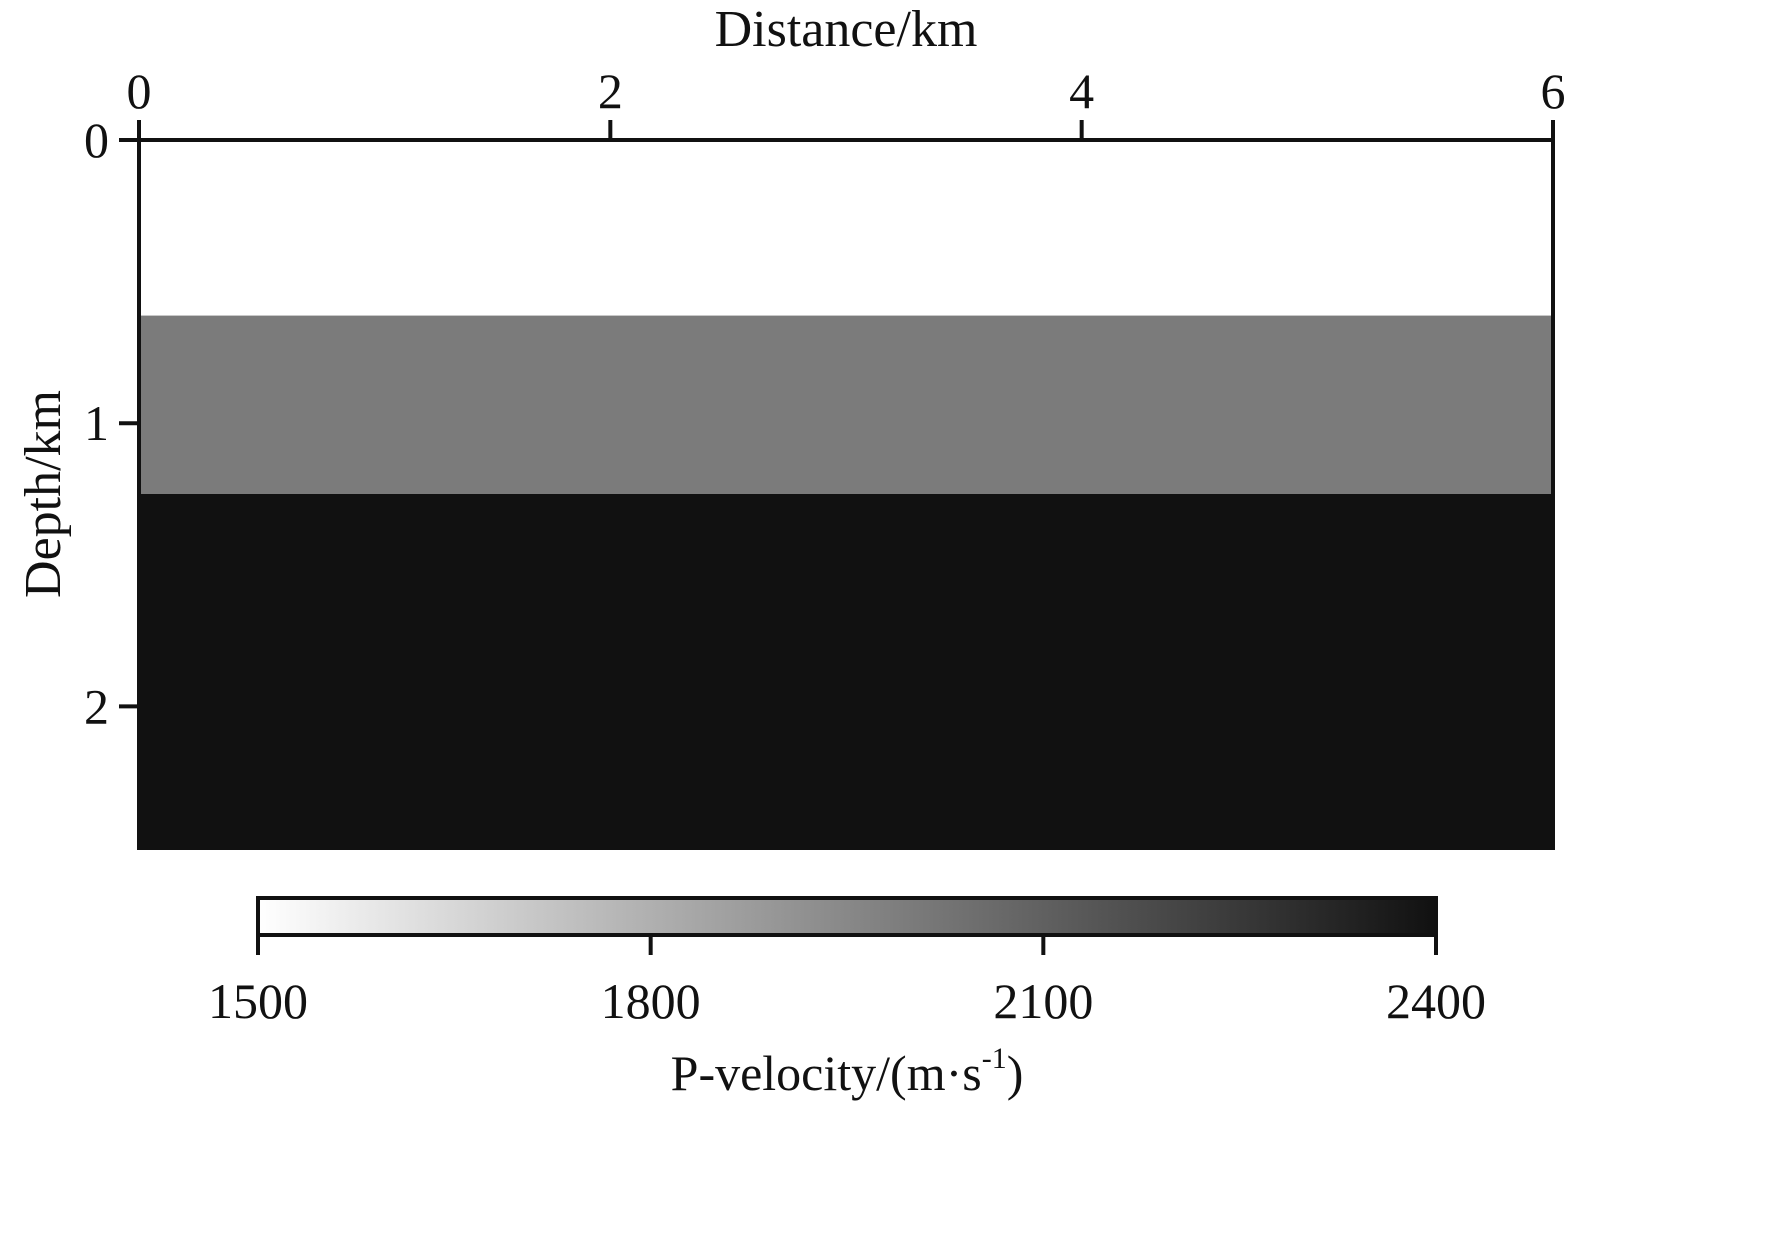  I want to click on colorbar-label-superscript: -1, so click(994, 1058).